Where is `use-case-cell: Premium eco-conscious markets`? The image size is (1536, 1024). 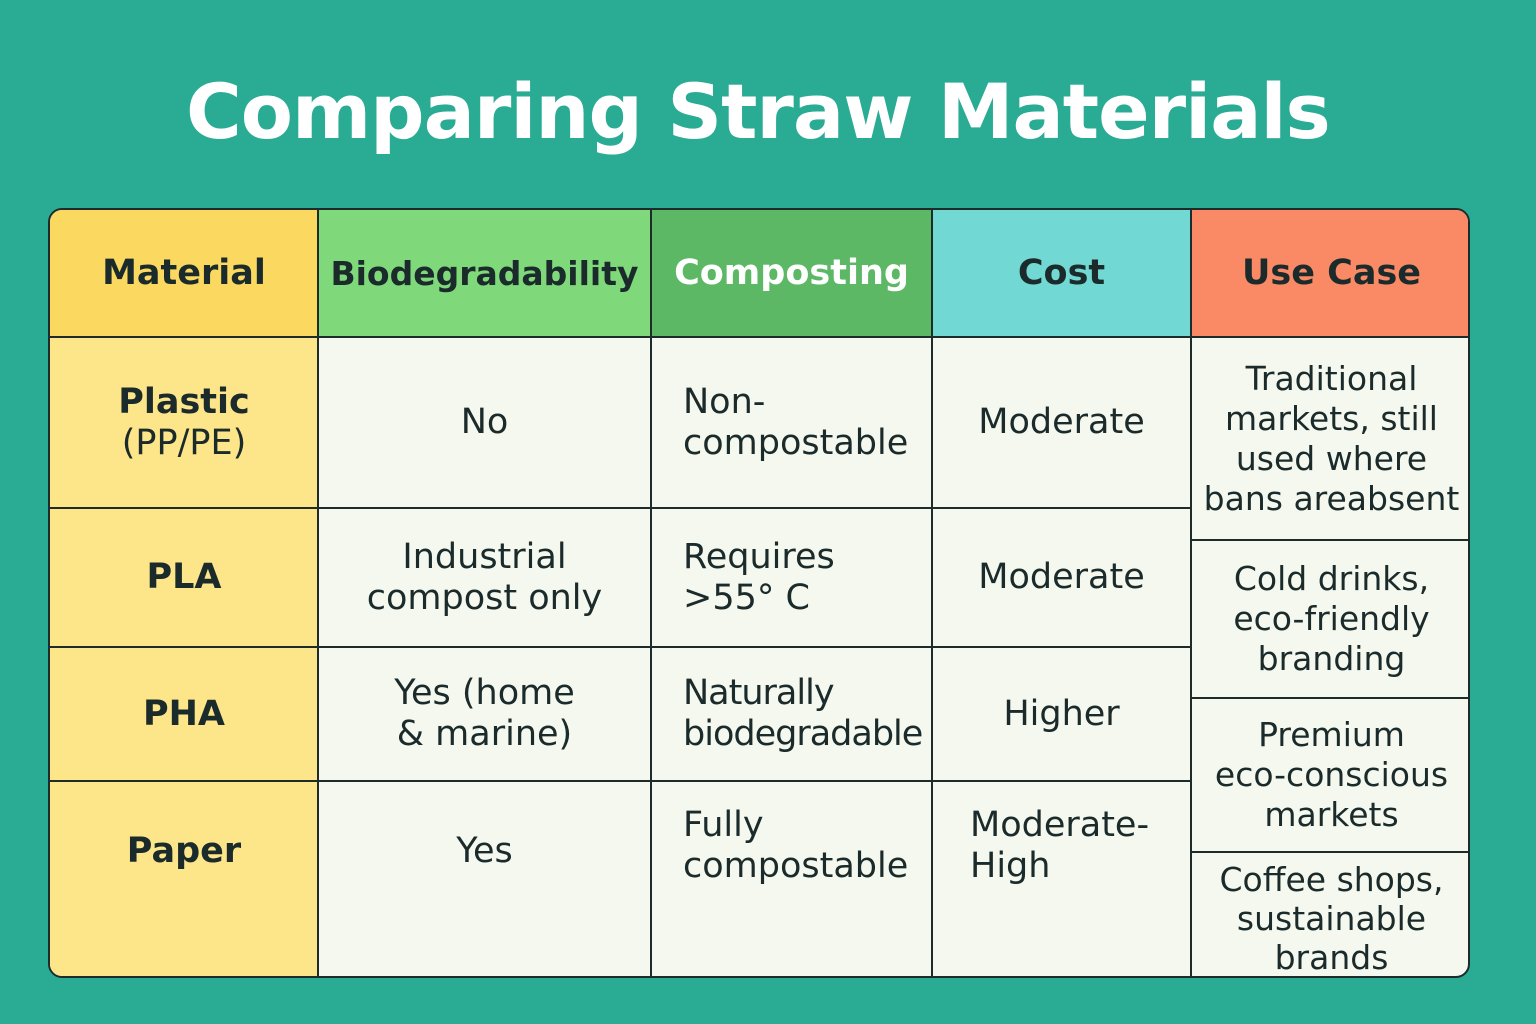
use-case-cell: Premium eco-conscious markets is located at coordinates (1331, 774).